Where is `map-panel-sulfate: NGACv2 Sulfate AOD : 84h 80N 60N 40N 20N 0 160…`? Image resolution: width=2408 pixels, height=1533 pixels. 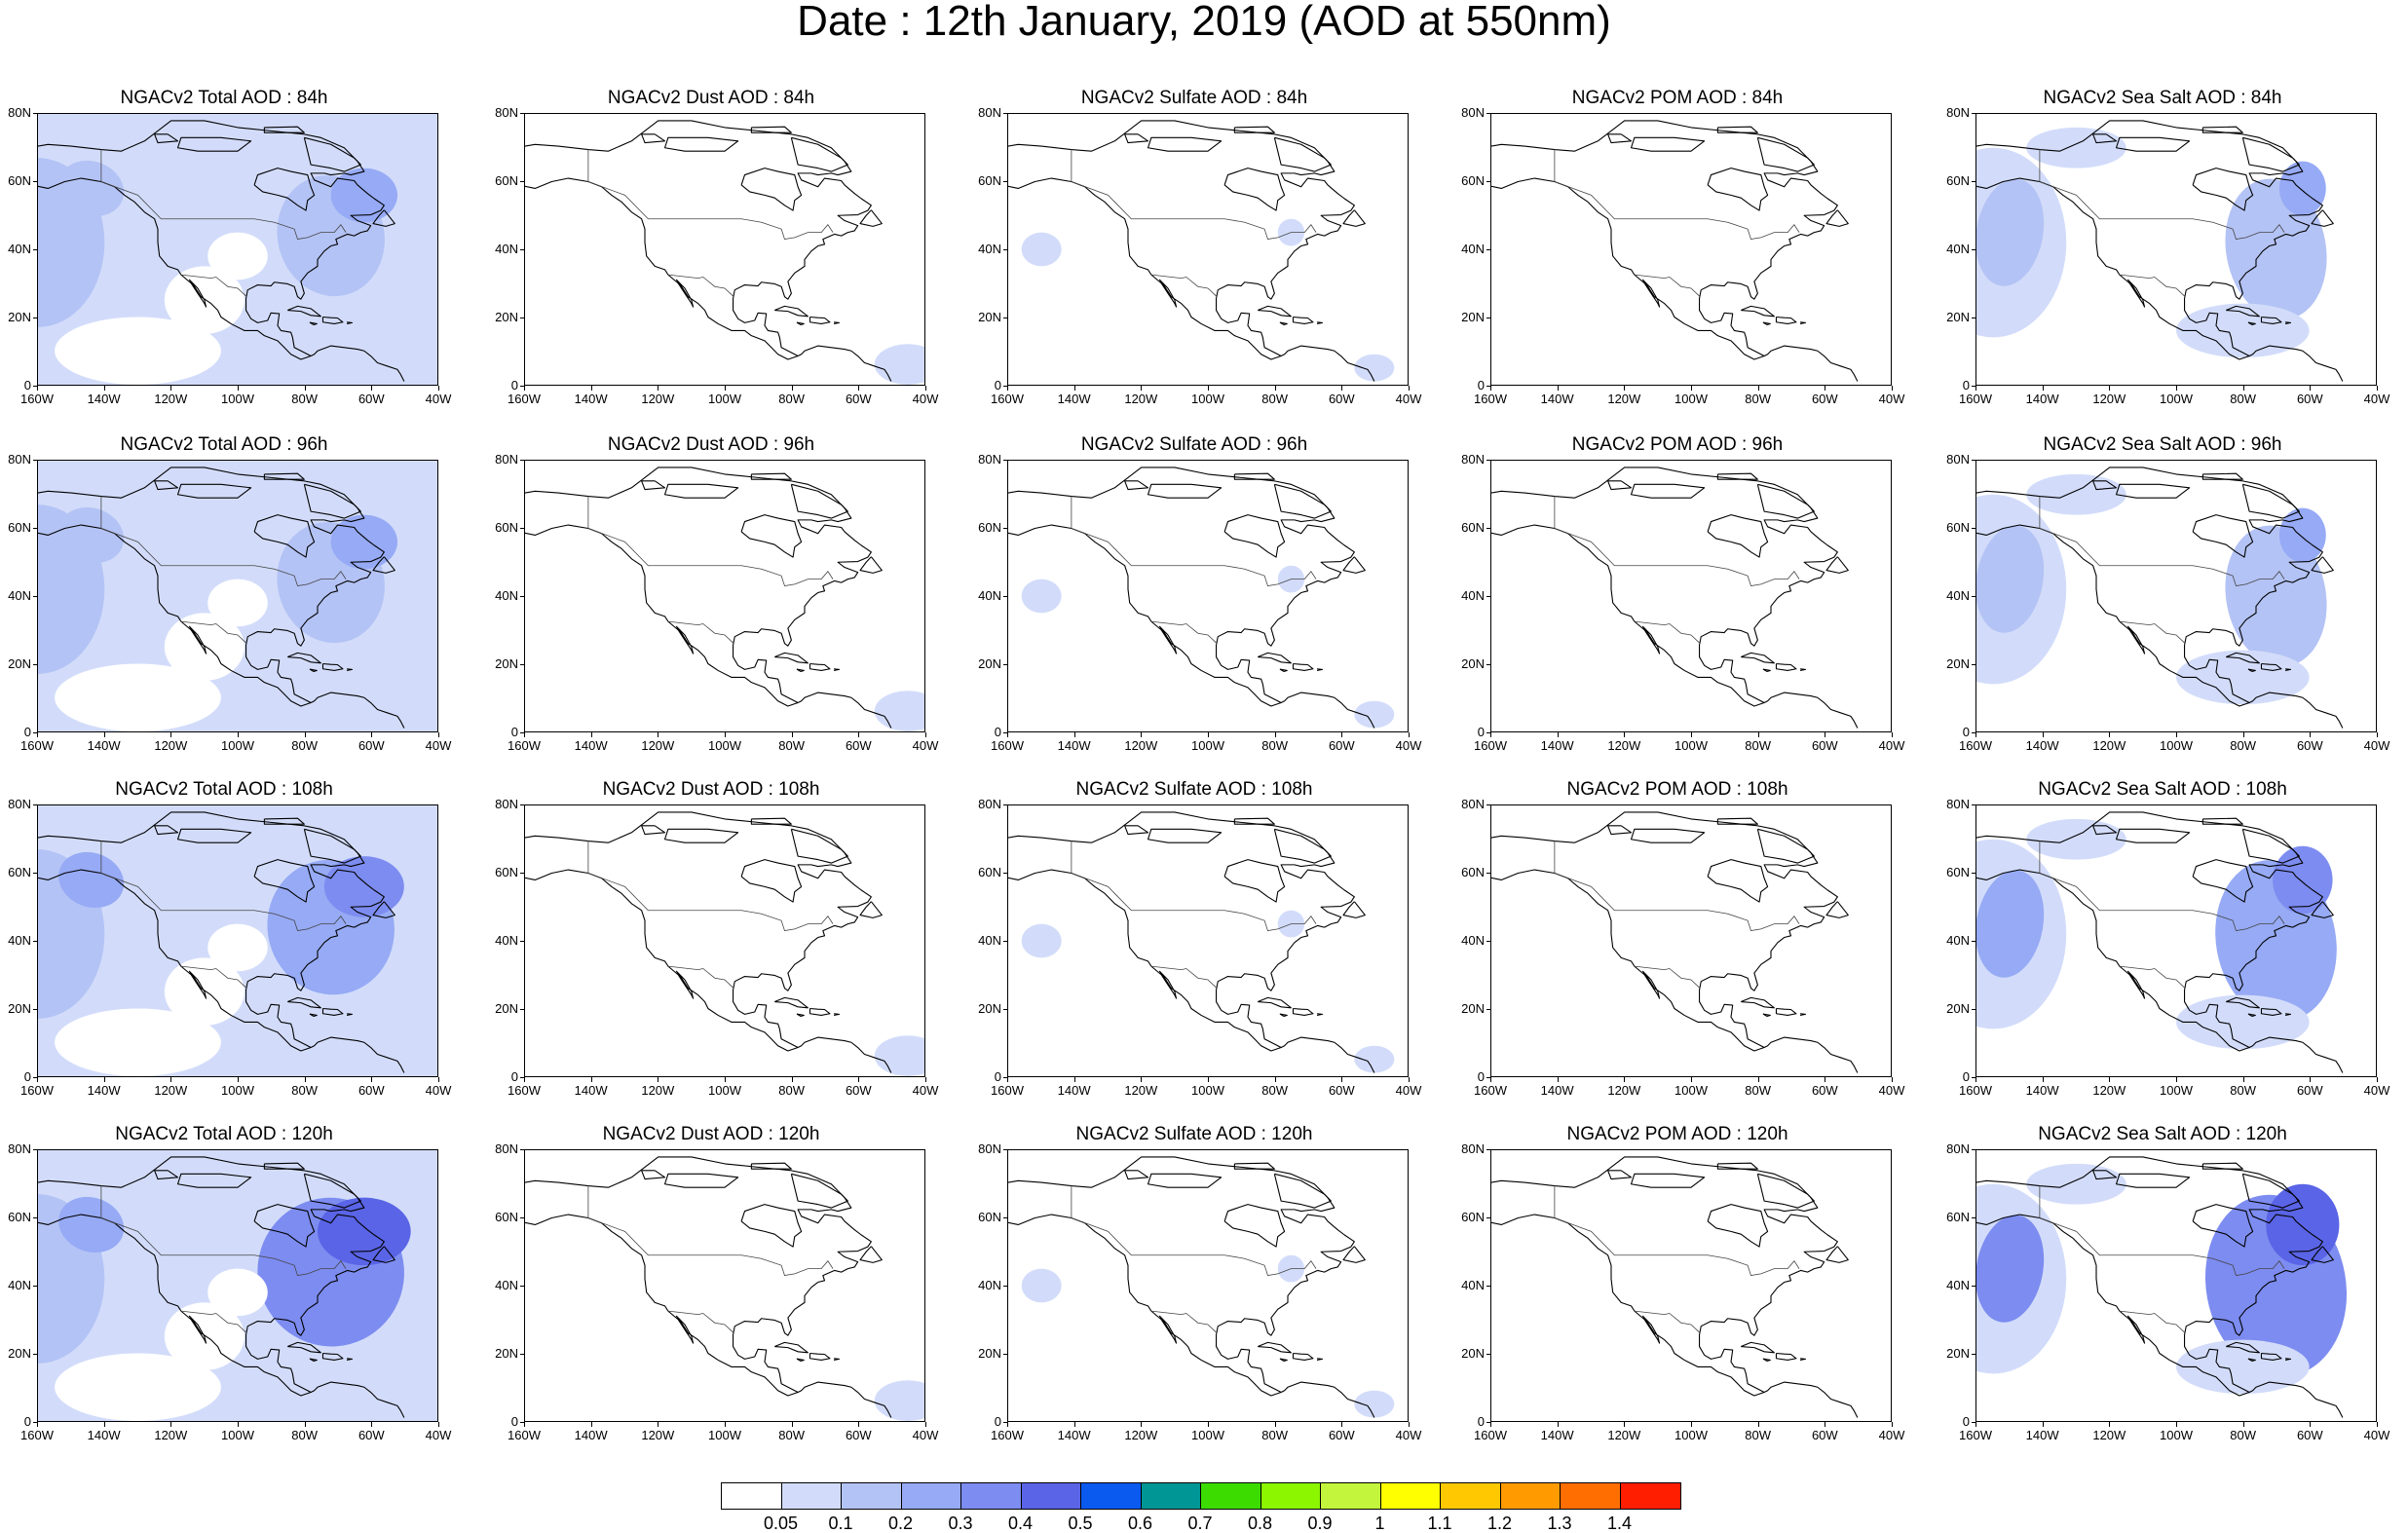 map-panel-sulfate: NGACv2 Sulfate AOD : 84h 80N 60N 40N 20N 0 160… is located at coordinates (1213, 248).